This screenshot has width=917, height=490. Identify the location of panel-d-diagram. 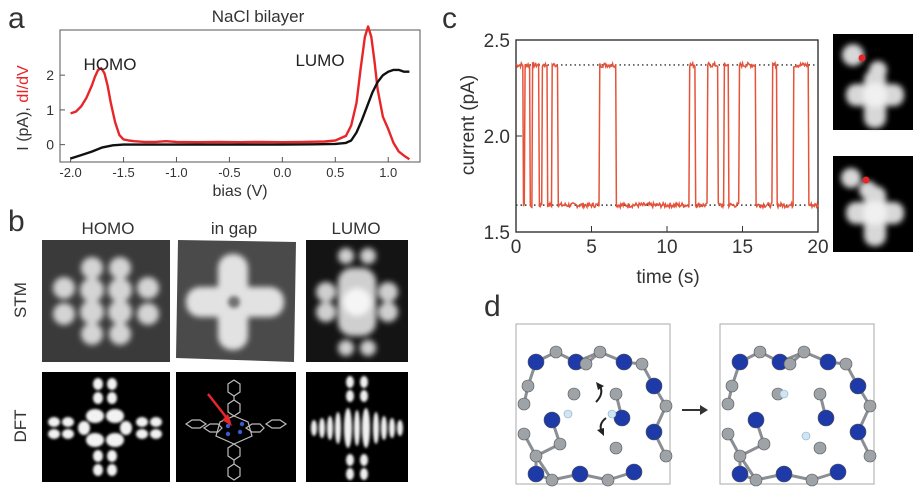
(696, 405).